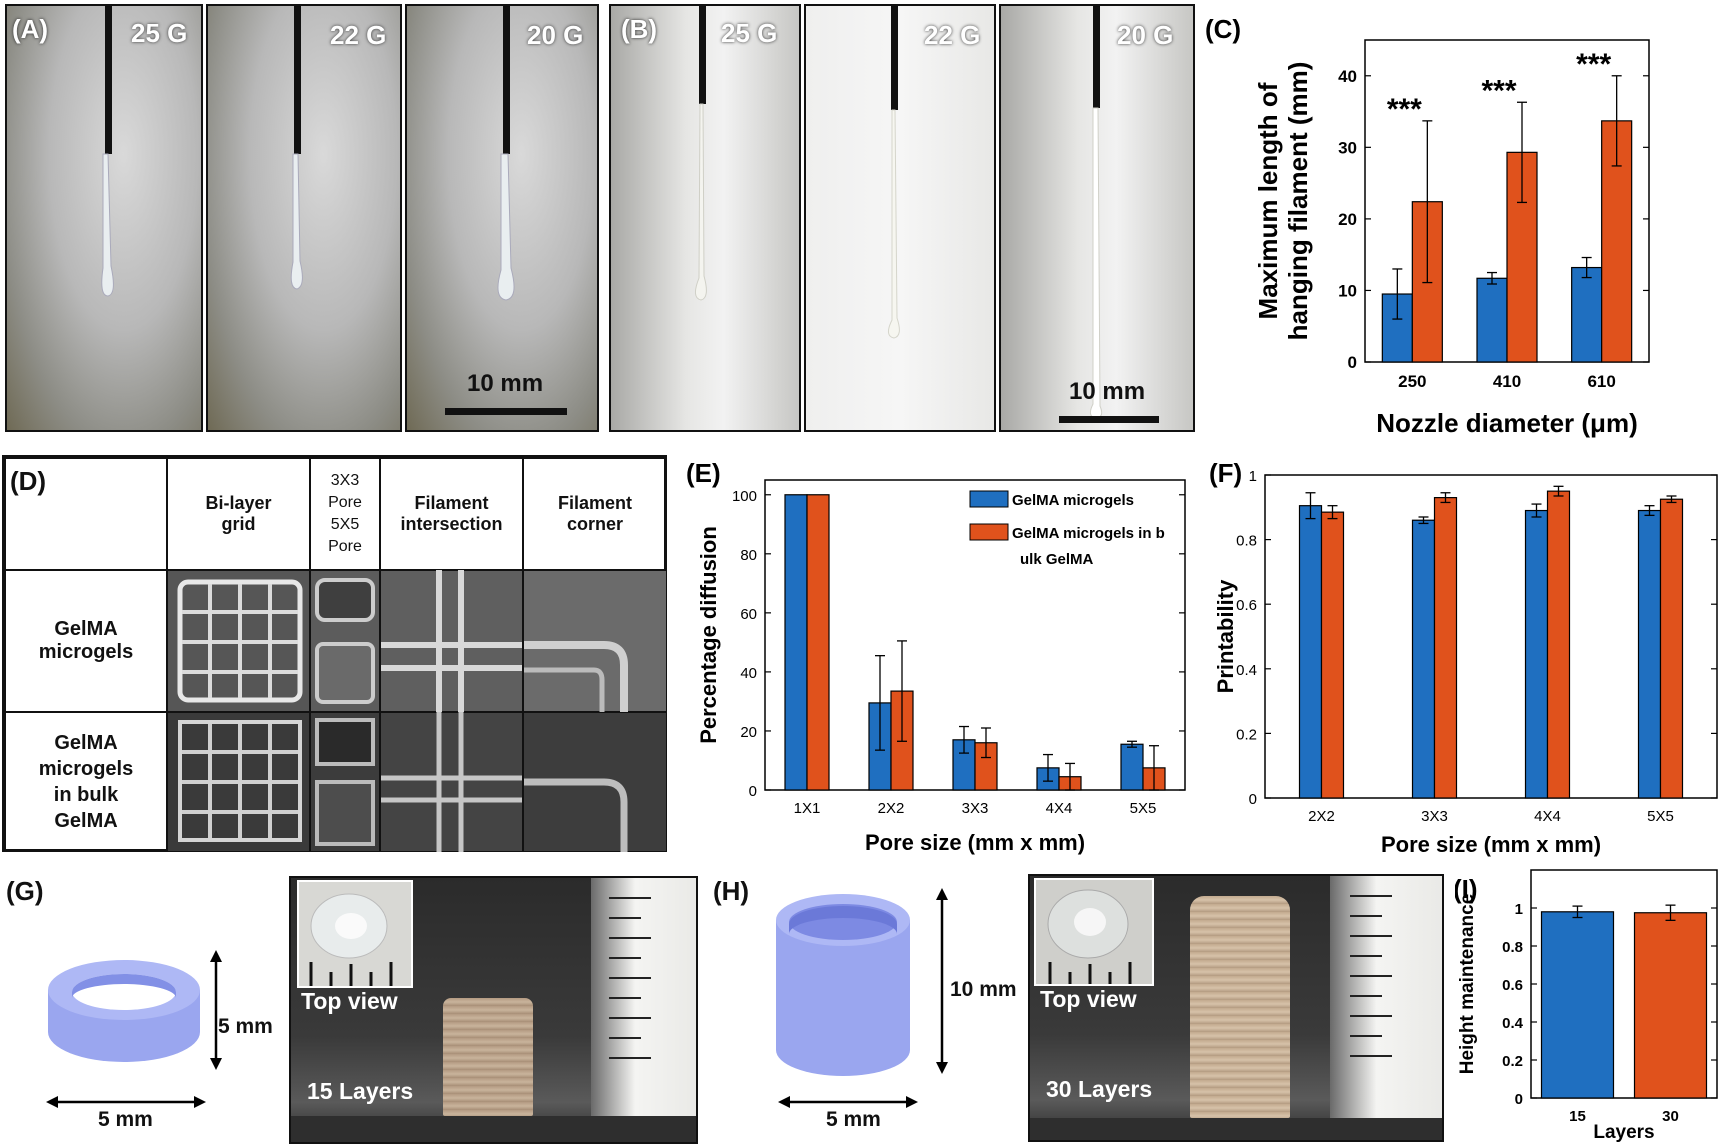 This screenshot has height=1146, width=1725. Describe the element at coordinates (86, 514) in the screenshot. I see `table-corner` at that location.